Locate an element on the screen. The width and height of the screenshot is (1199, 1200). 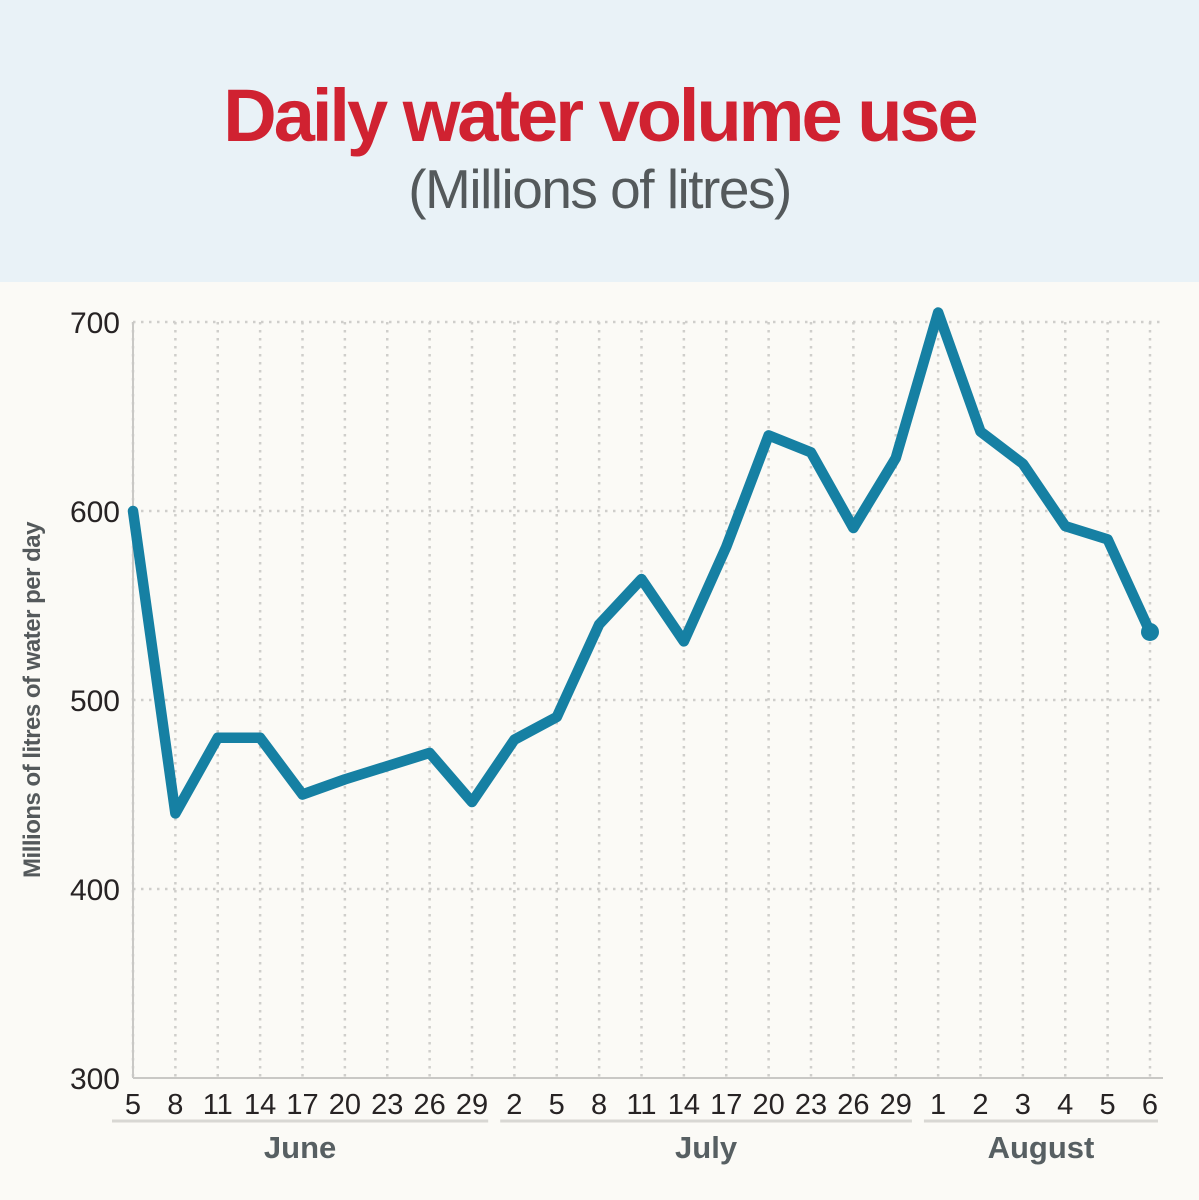
x-tick-label: 3 is located at coordinates (1023, 1105).